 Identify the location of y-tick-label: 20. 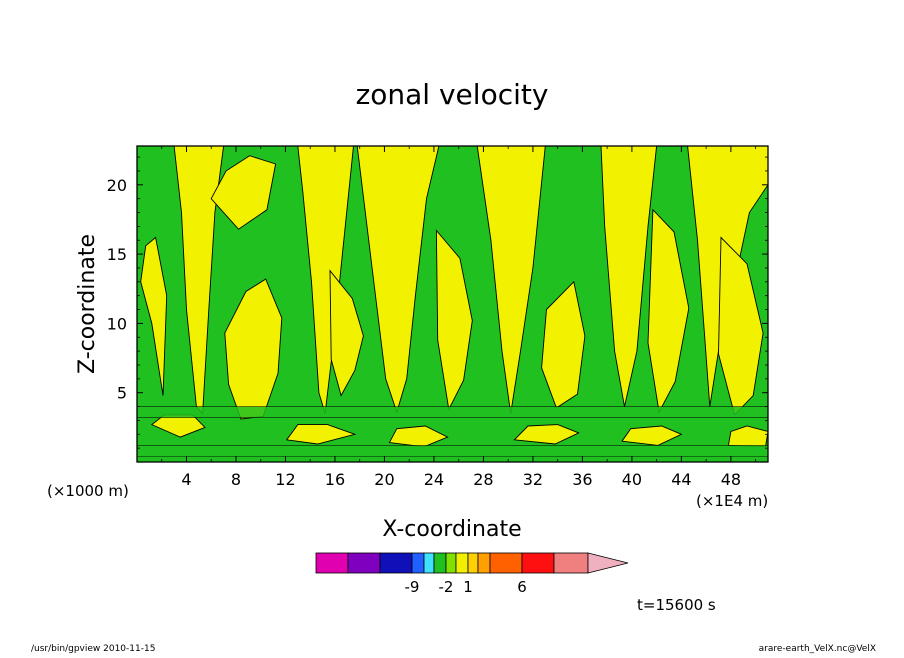
(117, 185).